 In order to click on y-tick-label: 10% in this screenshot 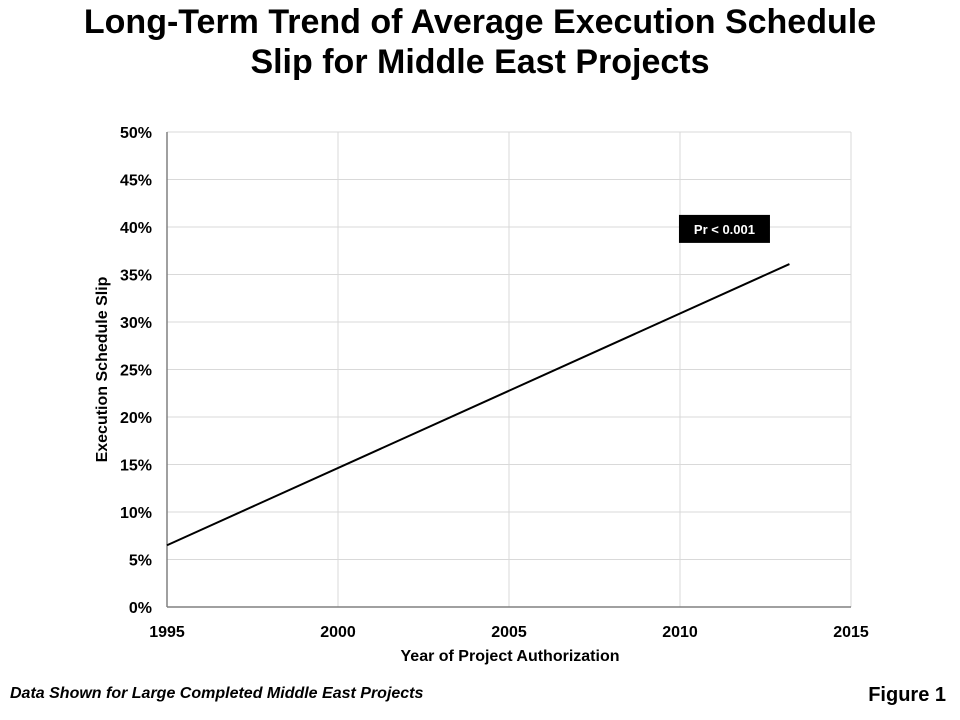, I will do `click(136, 513)`.